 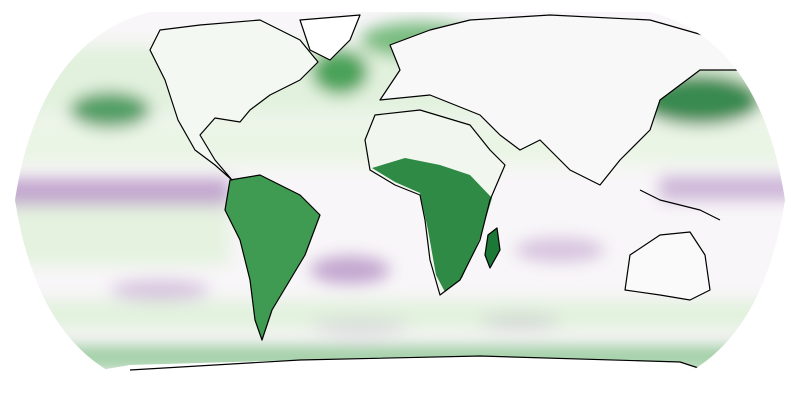 I want to click on greenland, so click(x=330, y=37).